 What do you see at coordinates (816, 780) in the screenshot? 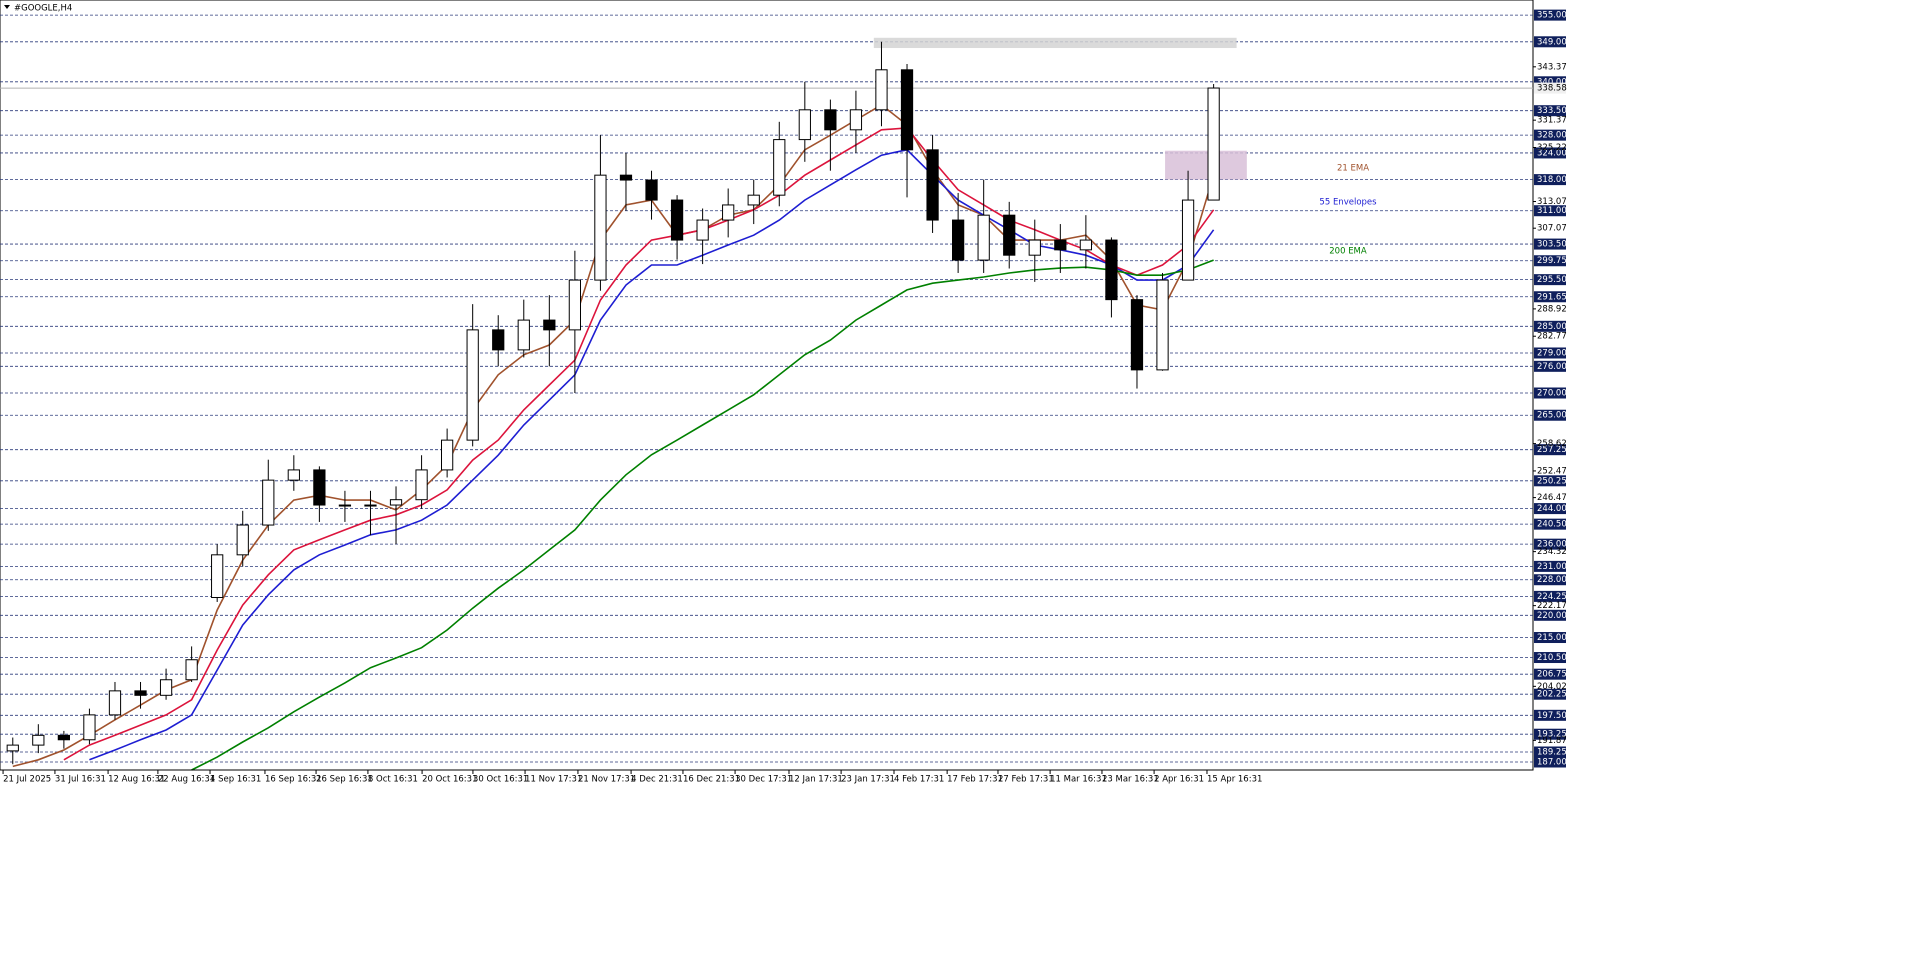
I see `x-tick-label: 12 Jan 17:31` at bounding box center [816, 780].